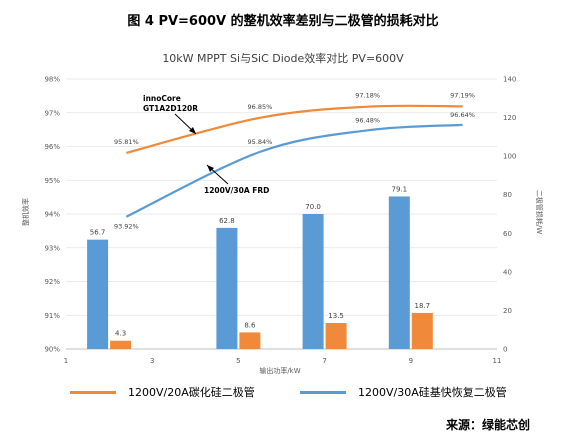 Image resolution: width=566 pixels, height=440 pixels. What do you see at coordinates (497, 361) in the screenshot?
I see `x-tick: 11` at bounding box center [497, 361].